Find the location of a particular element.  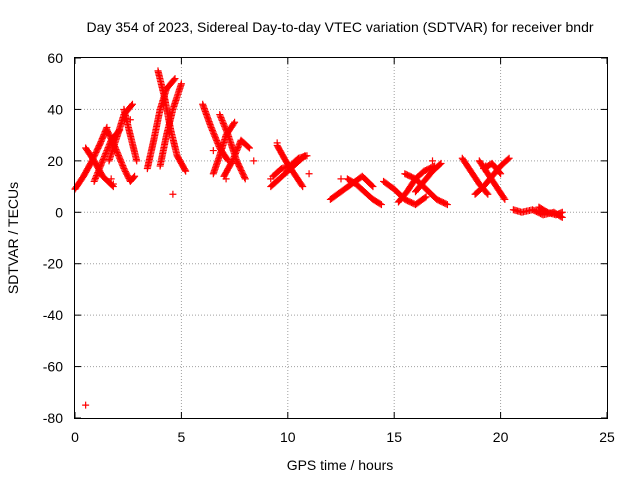

x-tick-label: 20 is located at coordinates (501, 437).